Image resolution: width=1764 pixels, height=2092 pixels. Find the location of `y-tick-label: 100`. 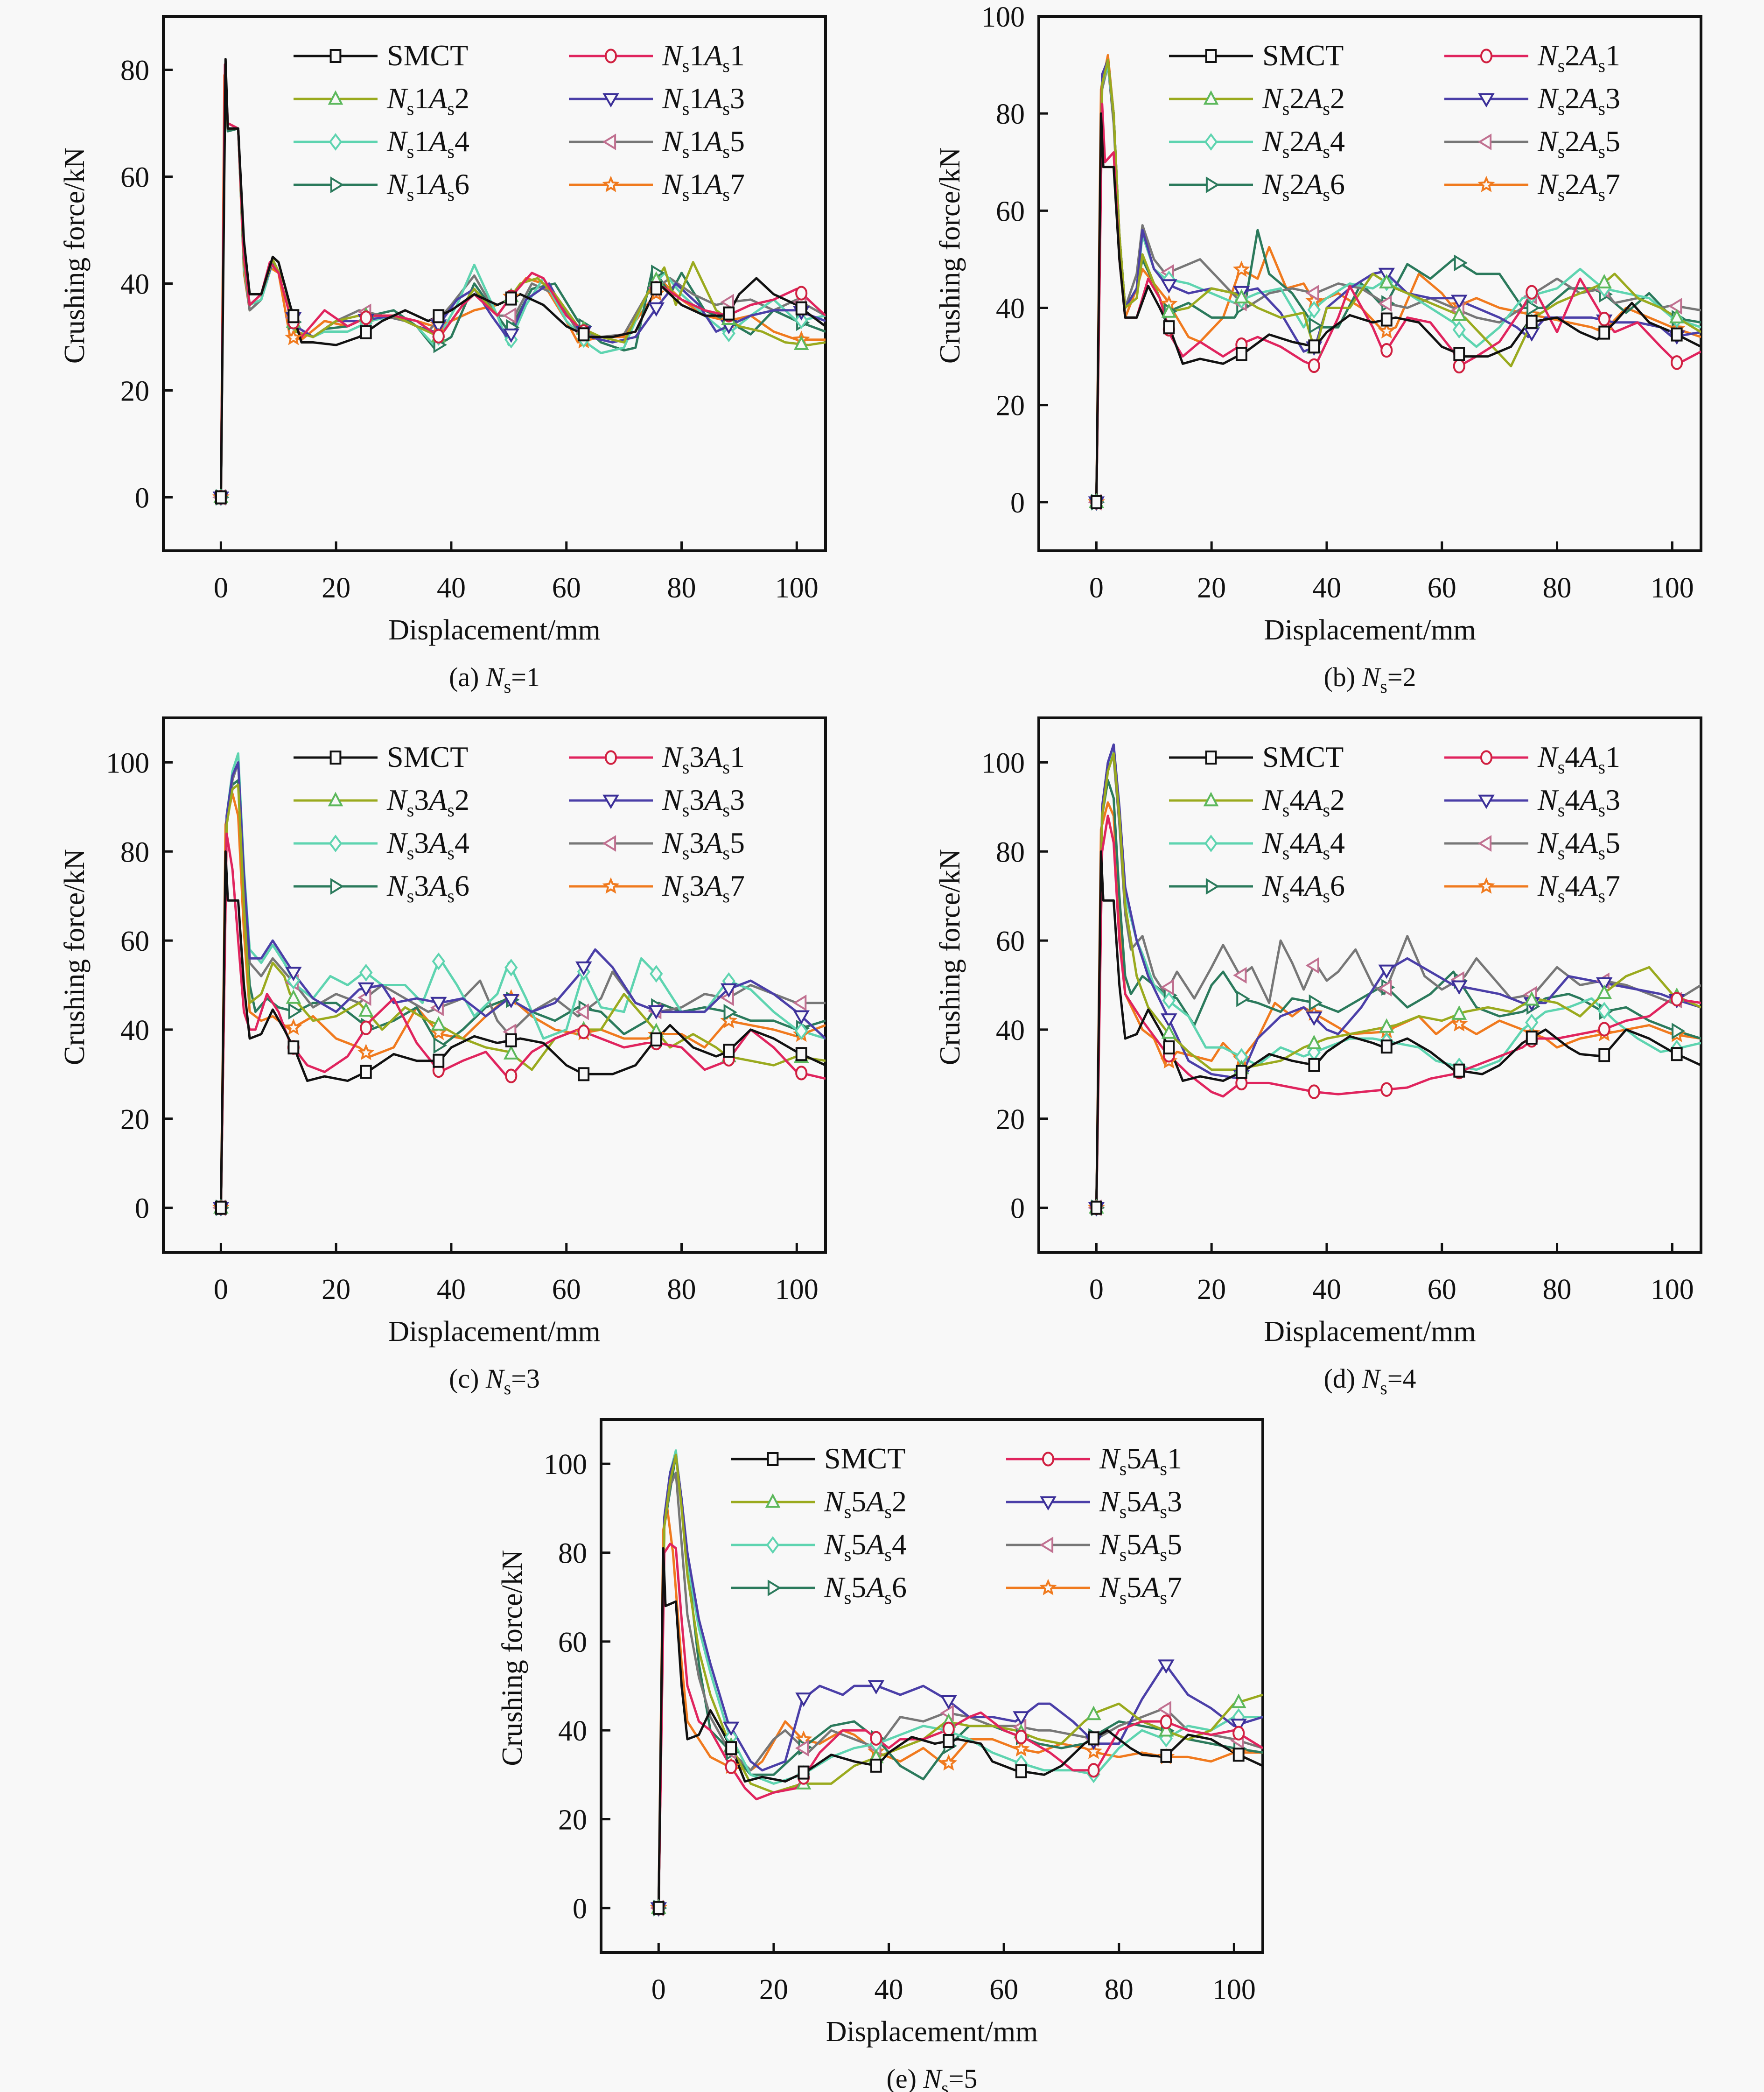

y-tick-label: 100 is located at coordinates (127, 763).